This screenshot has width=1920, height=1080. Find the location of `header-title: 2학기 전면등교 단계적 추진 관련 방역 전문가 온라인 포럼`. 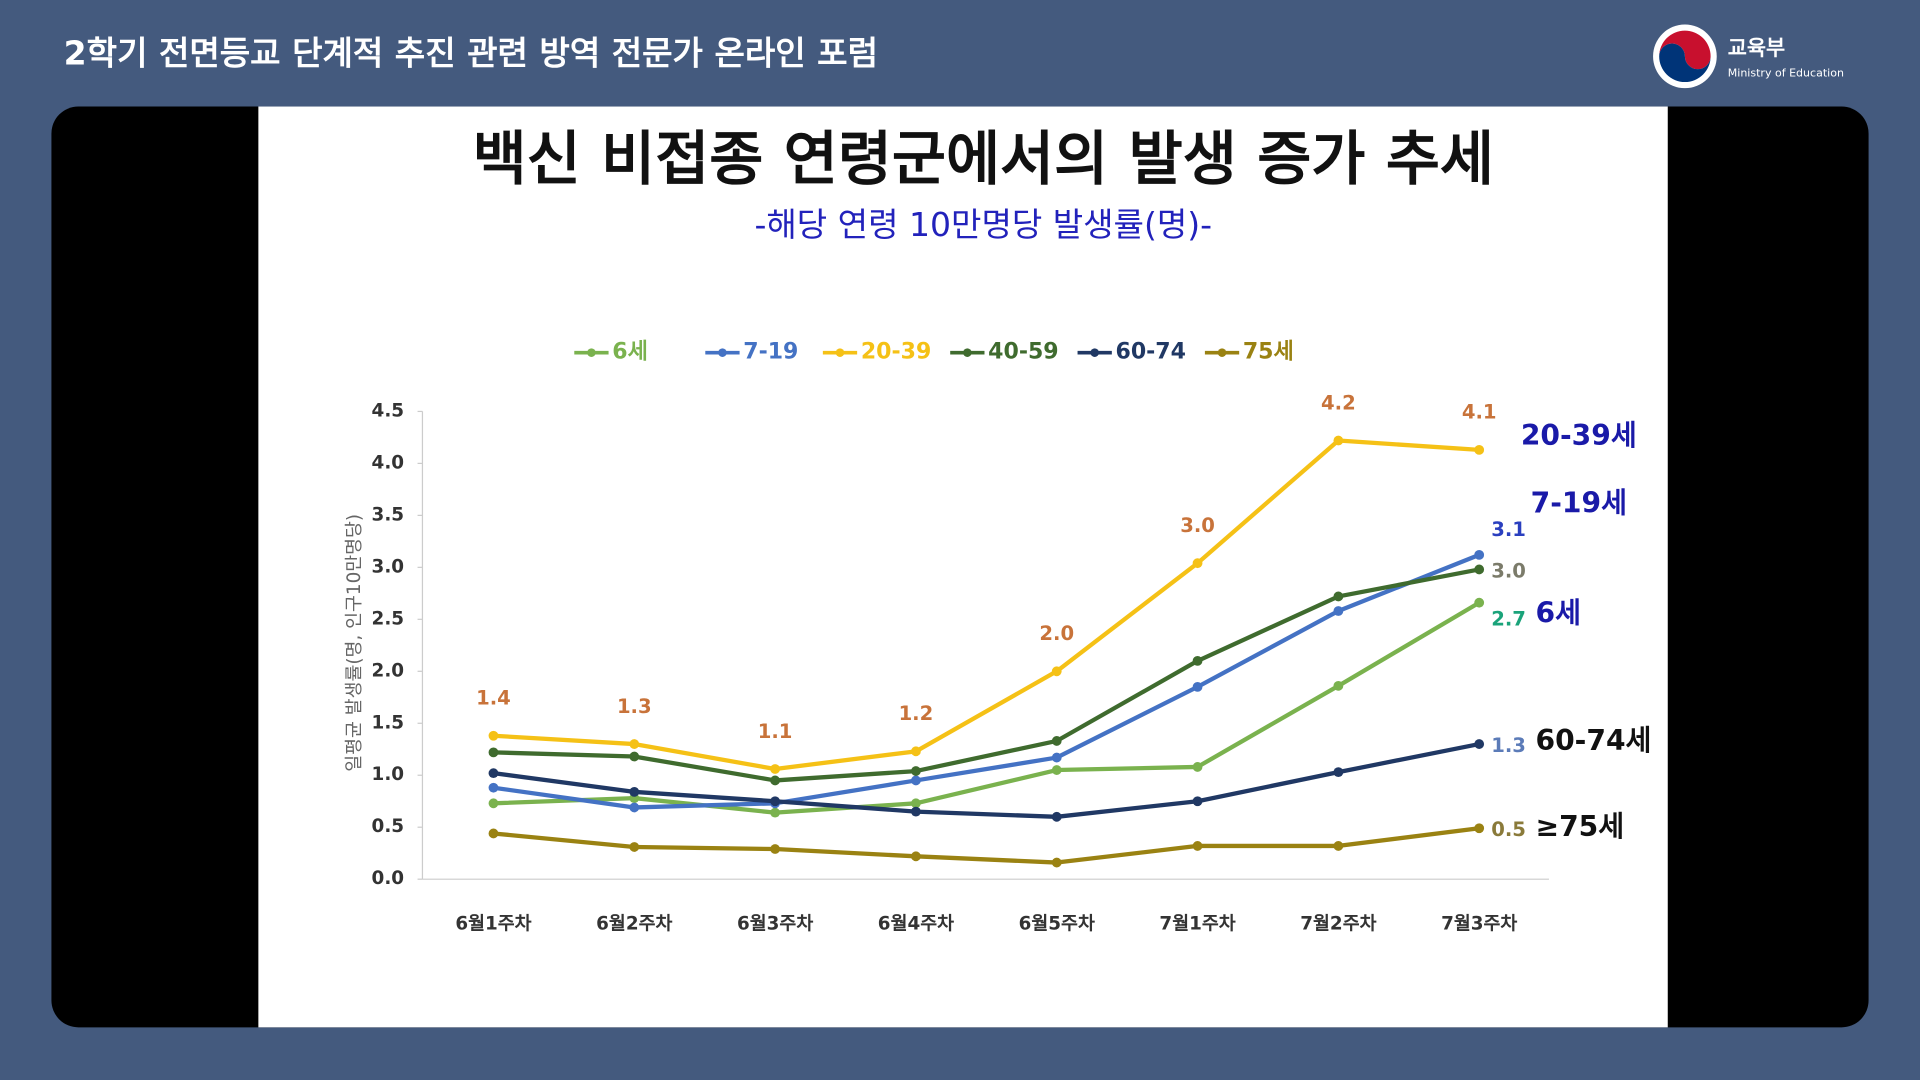

header-title: 2학기 전면등교 단계적 추진 관련 방역 전문가 온라인 포럼 is located at coordinates (471, 53).